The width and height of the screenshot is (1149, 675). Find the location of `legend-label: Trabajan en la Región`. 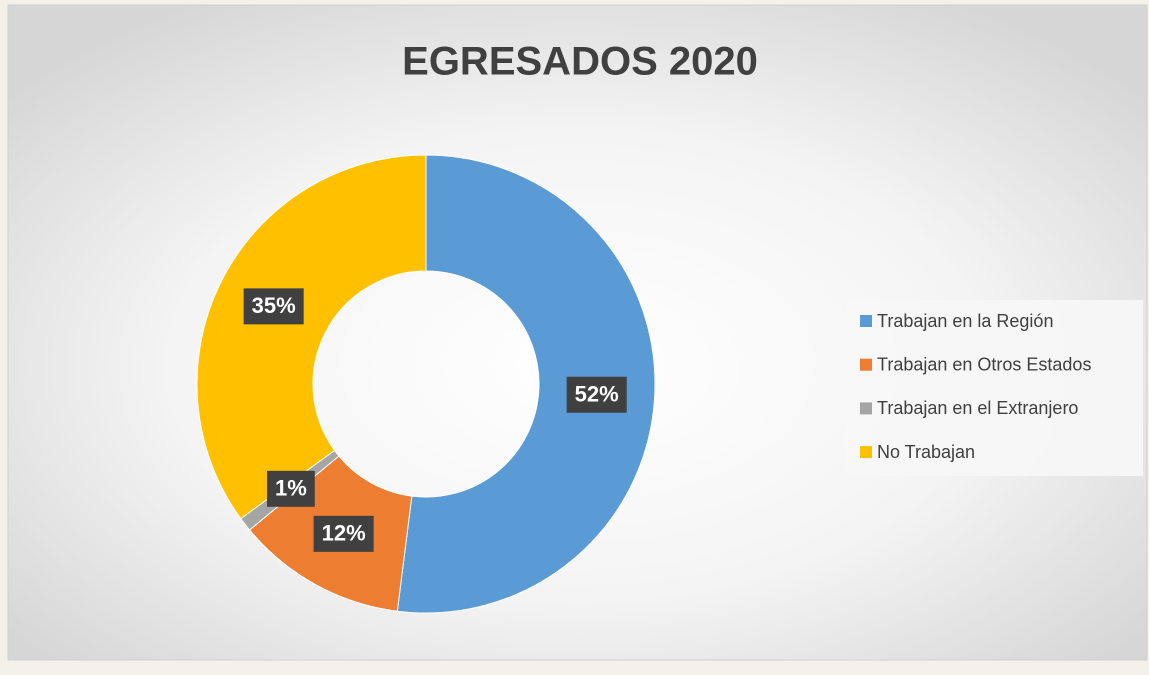

legend-label: Trabajan en la Región is located at coordinates (965, 321).